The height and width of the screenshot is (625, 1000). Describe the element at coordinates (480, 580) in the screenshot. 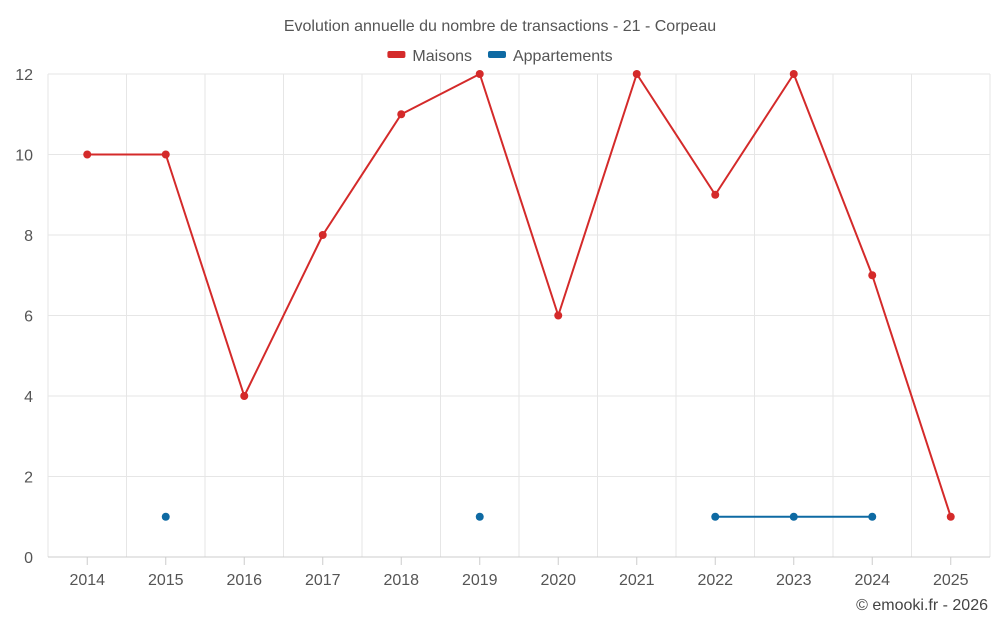

I see `x-tick-label: 2019` at that location.